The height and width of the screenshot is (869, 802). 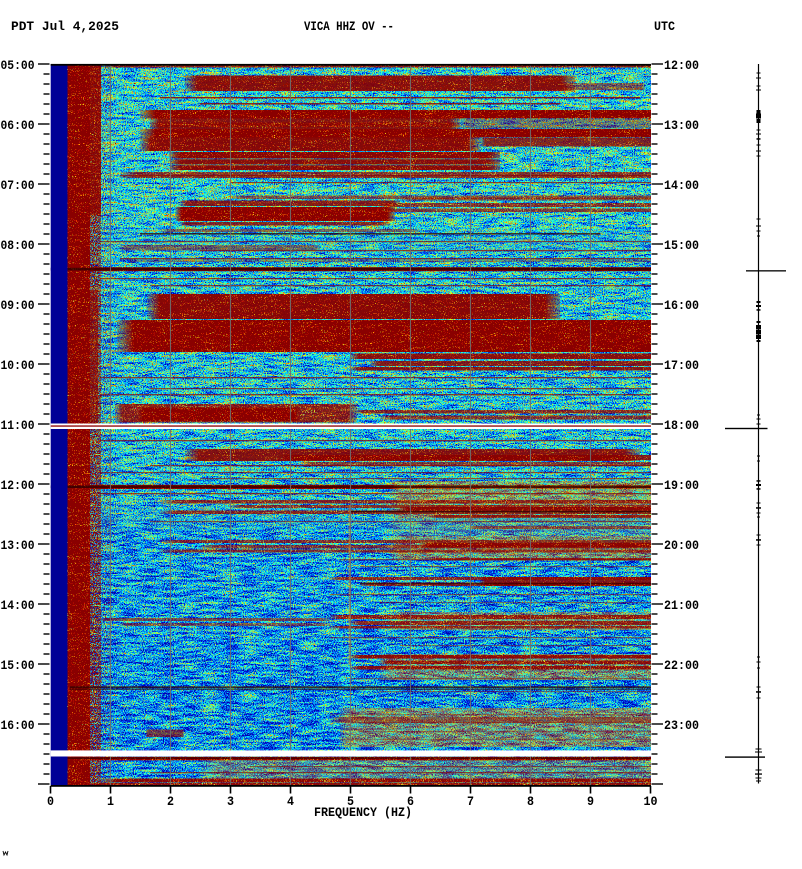 I want to click on svg-text: VICA HHZ OV --, so click(x=349, y=27).